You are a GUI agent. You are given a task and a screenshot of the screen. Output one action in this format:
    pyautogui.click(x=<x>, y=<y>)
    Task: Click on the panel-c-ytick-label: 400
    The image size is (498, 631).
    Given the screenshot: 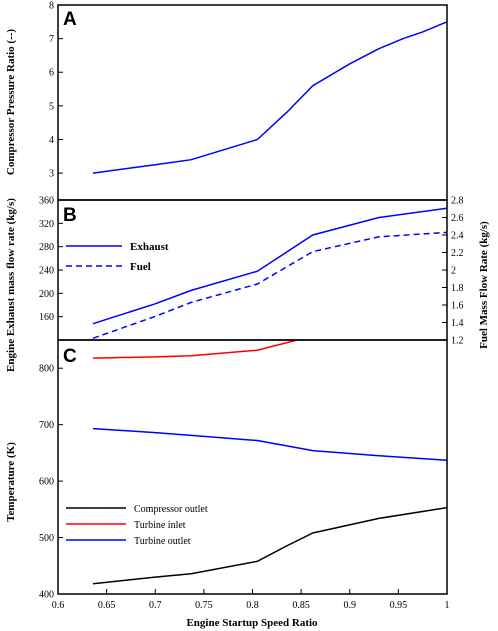 What is the action you would take?
    pyautogui.click(x=46, y=595)
    